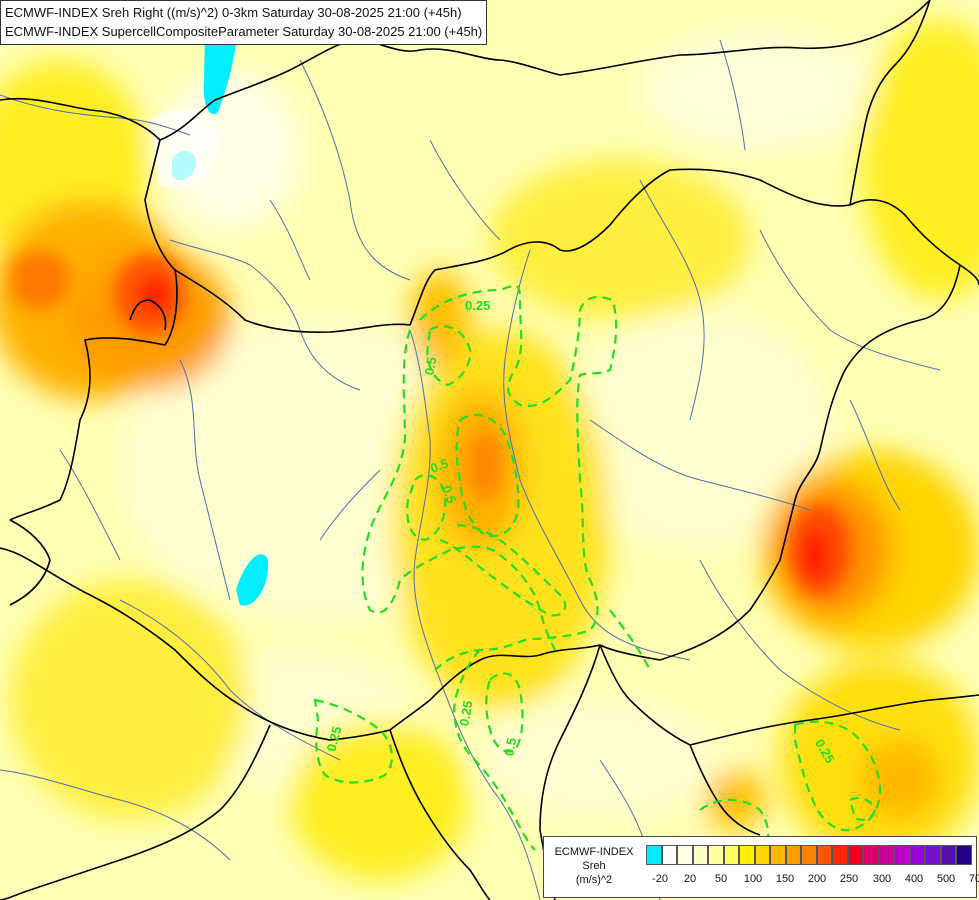  I want to click on legend-swatches, so click(809, 855).